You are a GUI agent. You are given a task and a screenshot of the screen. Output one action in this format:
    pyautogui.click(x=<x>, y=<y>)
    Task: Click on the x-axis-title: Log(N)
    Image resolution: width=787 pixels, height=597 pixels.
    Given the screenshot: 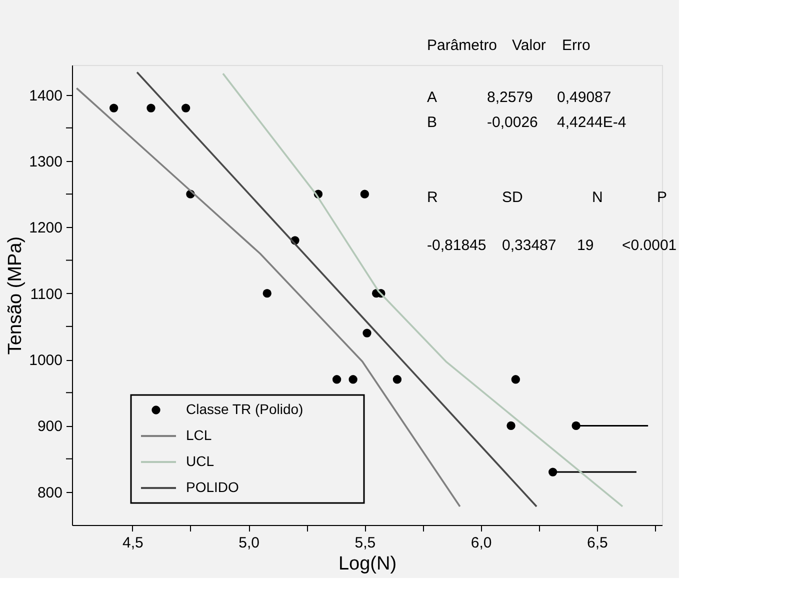 What is the action you would take?
    pyautogui.click(x=367, y=564)
    